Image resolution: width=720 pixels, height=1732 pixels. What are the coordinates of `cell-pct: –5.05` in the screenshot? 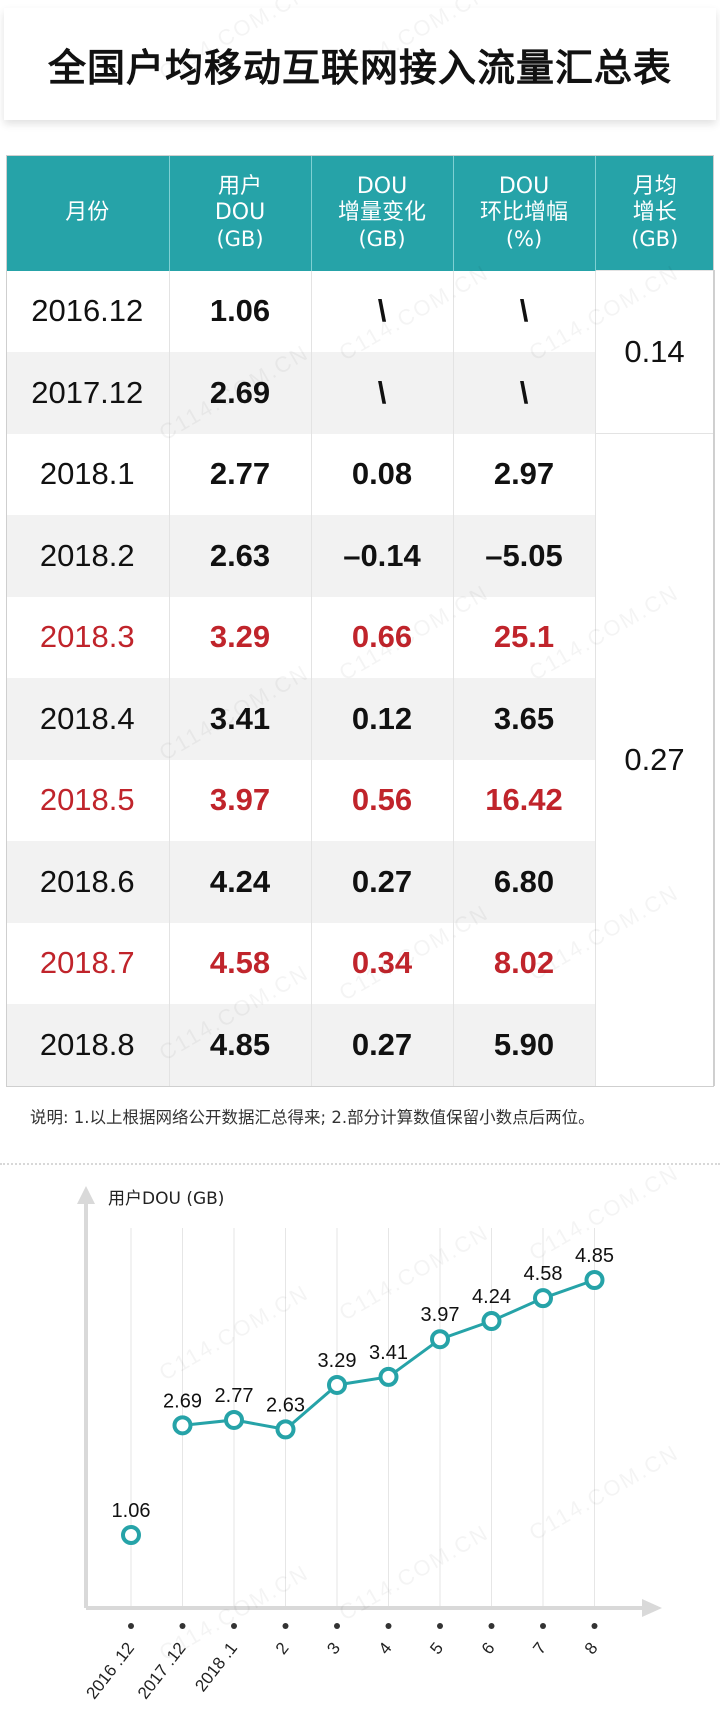 It's located at (524, 556).